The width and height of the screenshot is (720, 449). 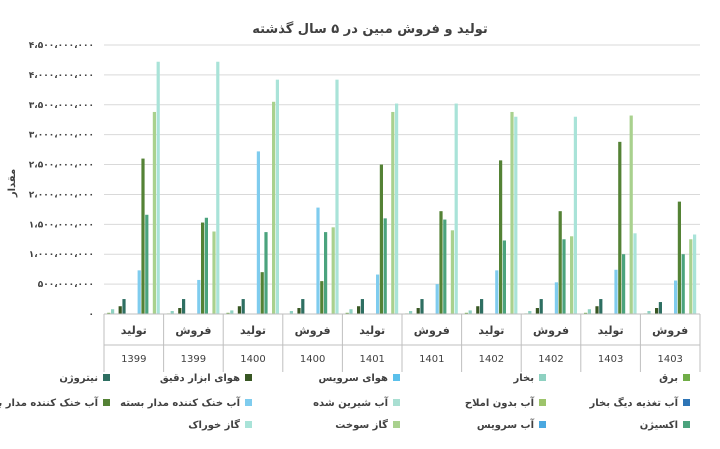 I want to click on legend-label: آب بدون املاح, so click(x=500, y=402).